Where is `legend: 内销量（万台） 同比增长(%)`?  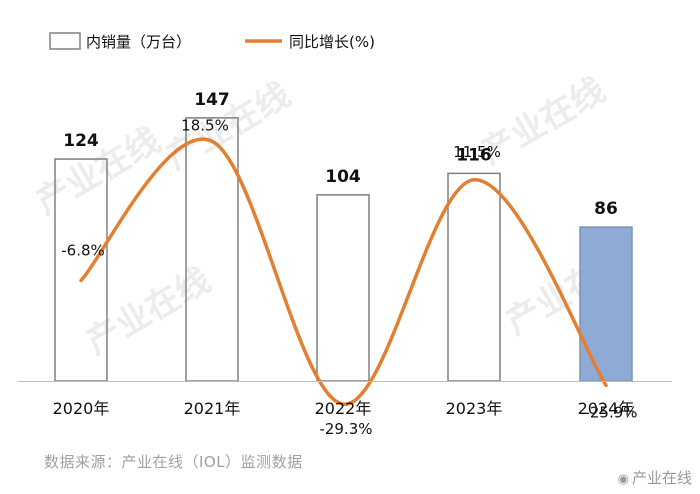 legend: 内销量（万台） 同比增长(%) is located at coordinates (212, 41).